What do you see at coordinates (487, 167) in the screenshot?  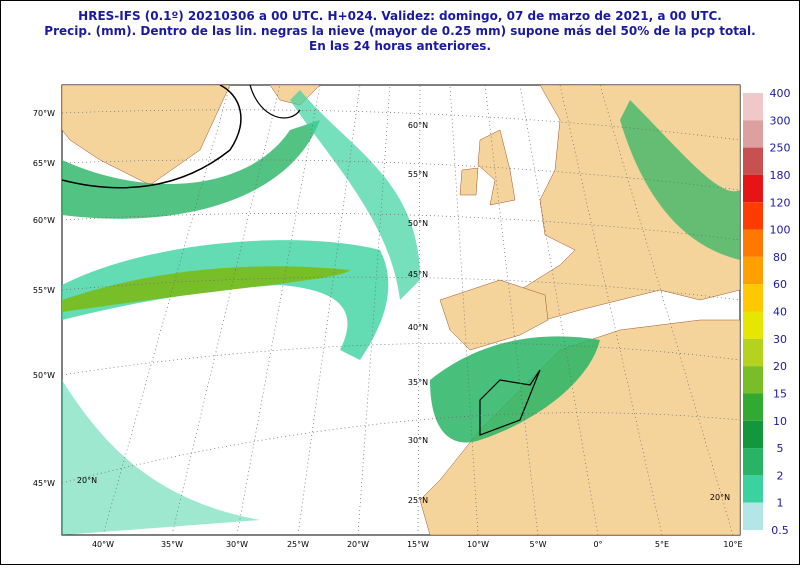 I see `british-isles` at bounding box center [487, 167].